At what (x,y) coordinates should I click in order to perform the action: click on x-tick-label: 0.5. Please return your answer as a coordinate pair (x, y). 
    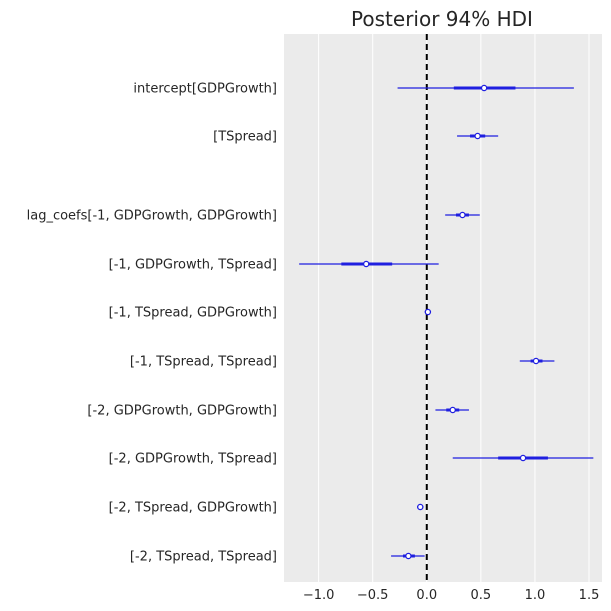
    Looking at the image, I should click on (481, 595).